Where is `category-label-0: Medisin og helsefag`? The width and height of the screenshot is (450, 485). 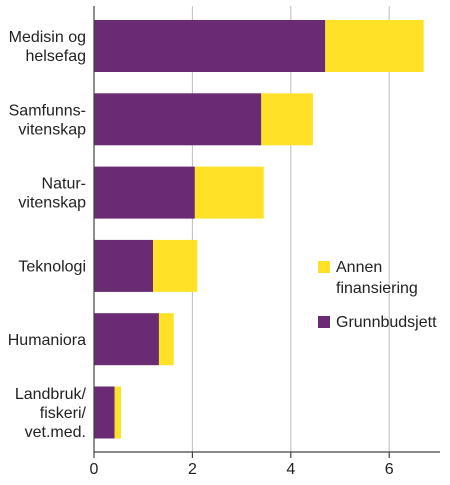
category-label-0: Medisin og helsefag is located at coordinates (47, 47).